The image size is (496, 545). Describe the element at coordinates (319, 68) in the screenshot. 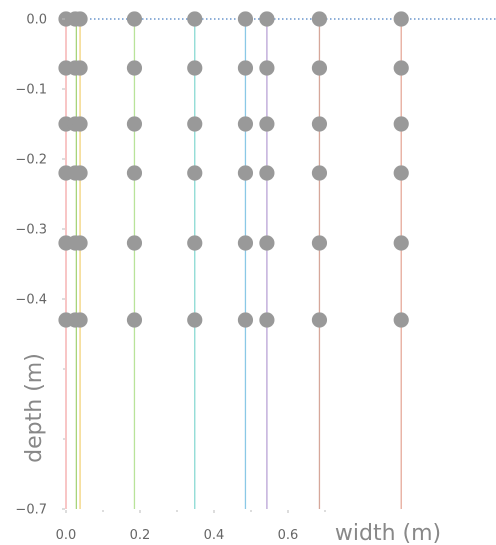

I see `data-point-r2-c8` at that location.